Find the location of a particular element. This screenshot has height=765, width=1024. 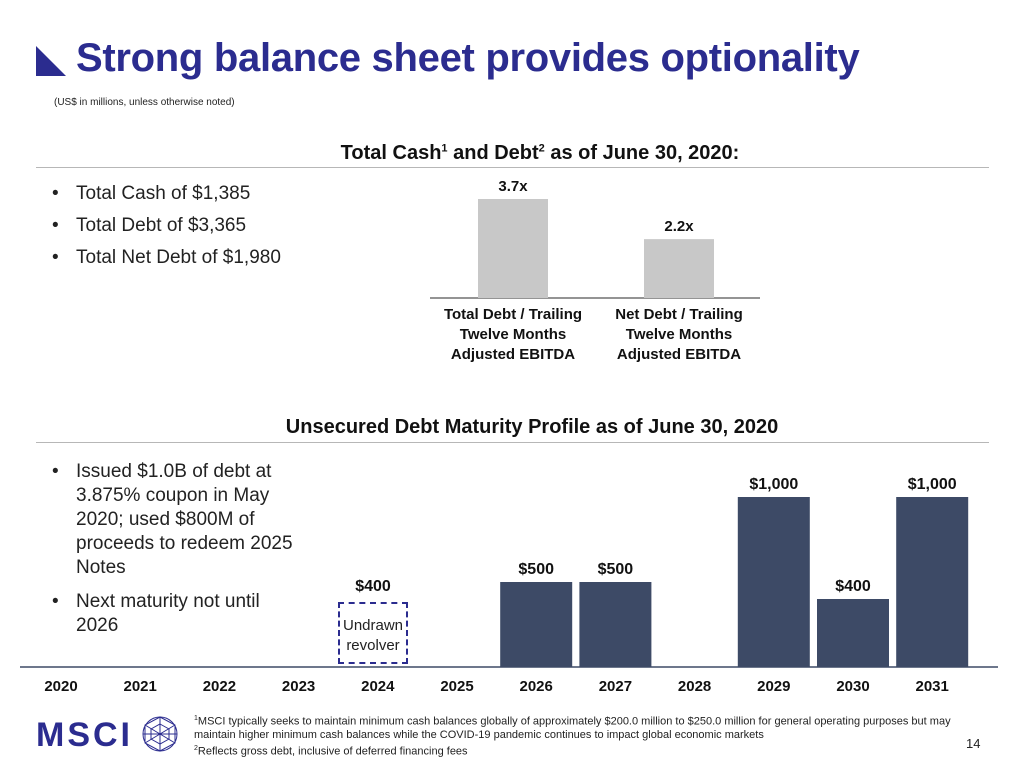

bullet-net-debt: Total Net Debt of $1,980 is located at coordinates (215, 258).